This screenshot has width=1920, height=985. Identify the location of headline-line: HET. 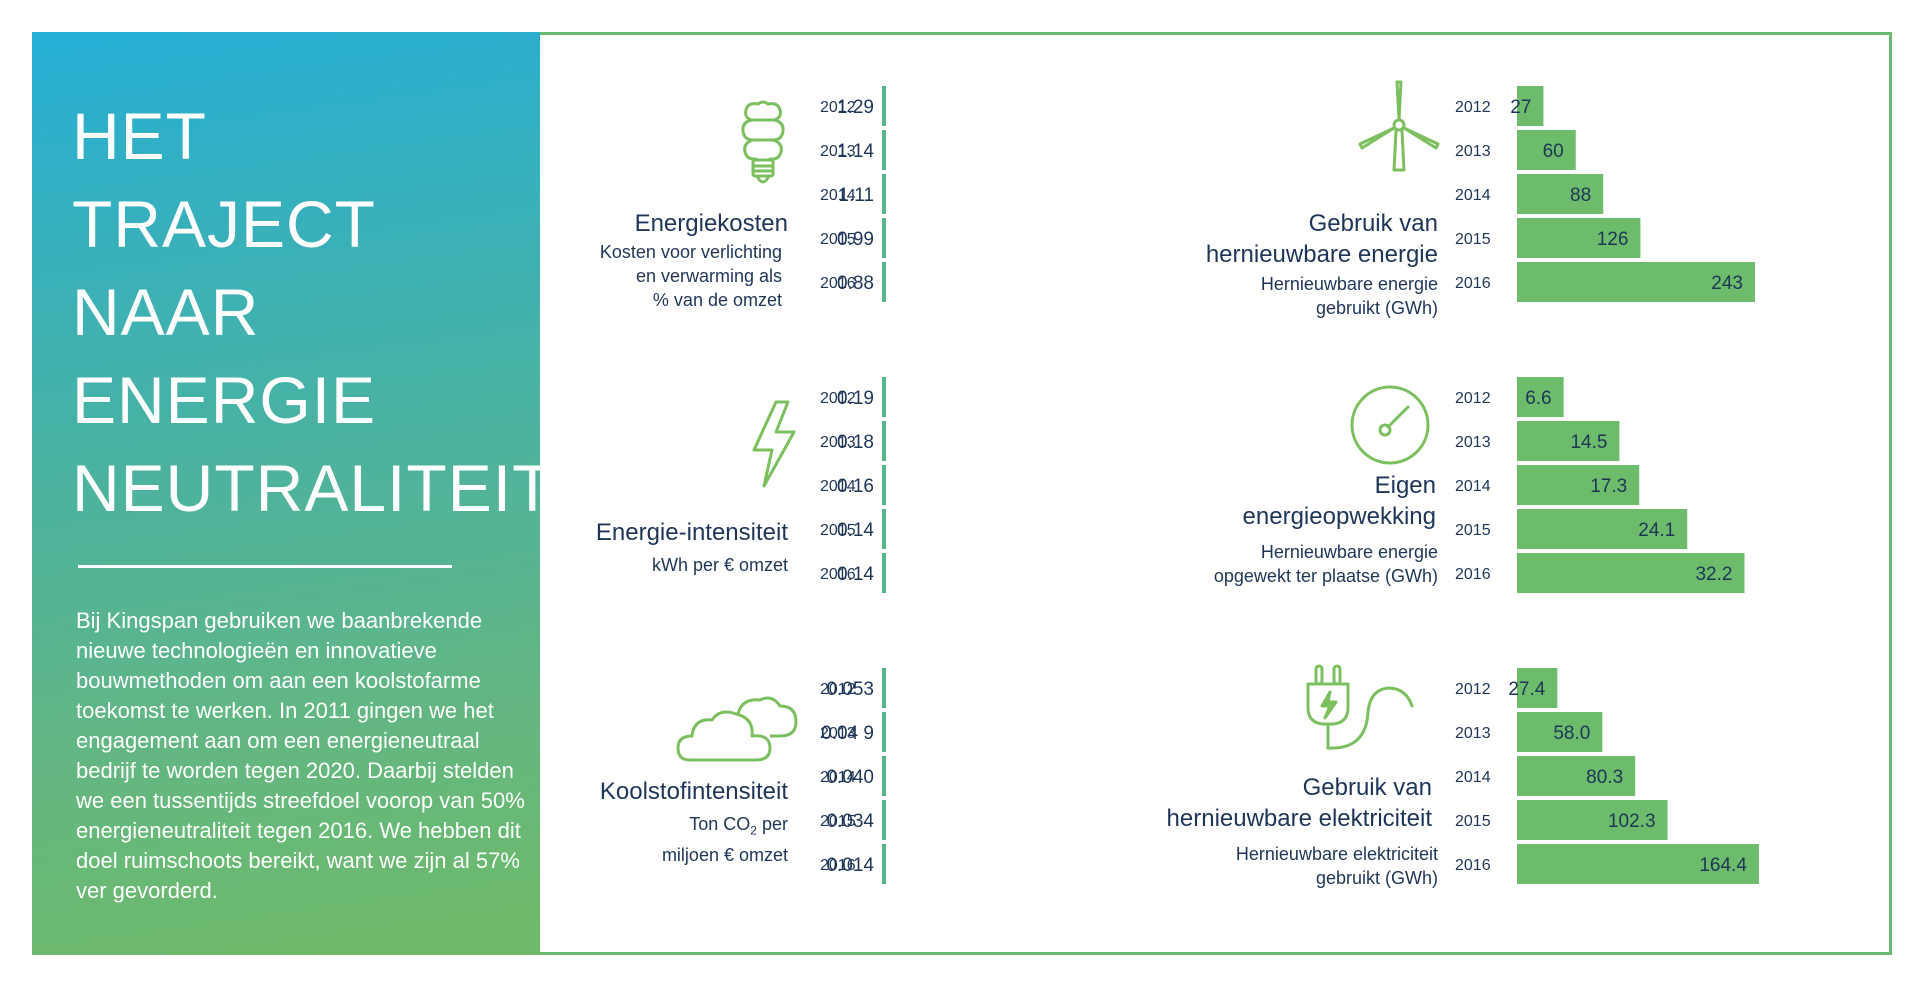
(139, 136).